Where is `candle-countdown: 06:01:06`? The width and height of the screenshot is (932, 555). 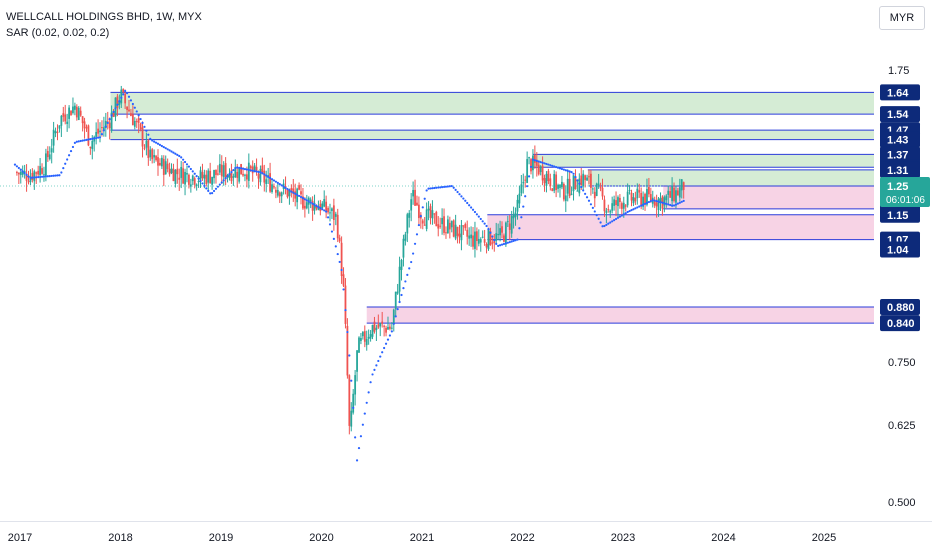 candle-countdown: 06:01:06 is located at coordinates (905, 200).